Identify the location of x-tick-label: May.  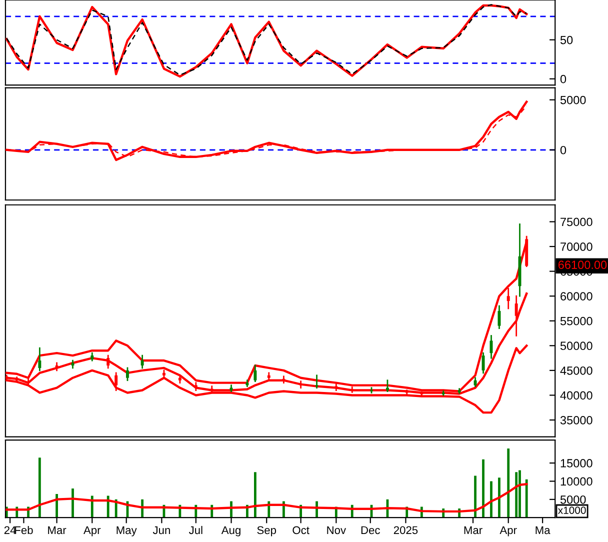
(126, 531).